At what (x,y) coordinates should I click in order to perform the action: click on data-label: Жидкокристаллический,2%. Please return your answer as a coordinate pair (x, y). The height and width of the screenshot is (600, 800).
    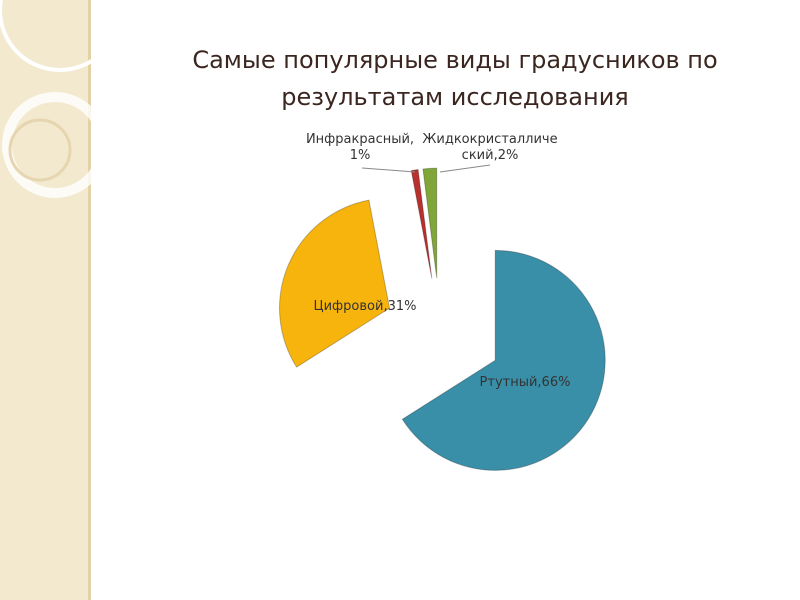
    Looking at the image, I should click on (490, 147).